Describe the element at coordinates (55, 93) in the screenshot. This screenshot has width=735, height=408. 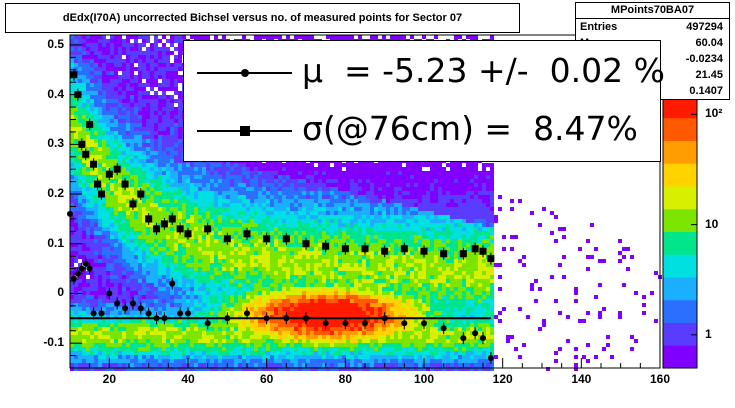
I see `y-tick-label: 0.4` at that location.